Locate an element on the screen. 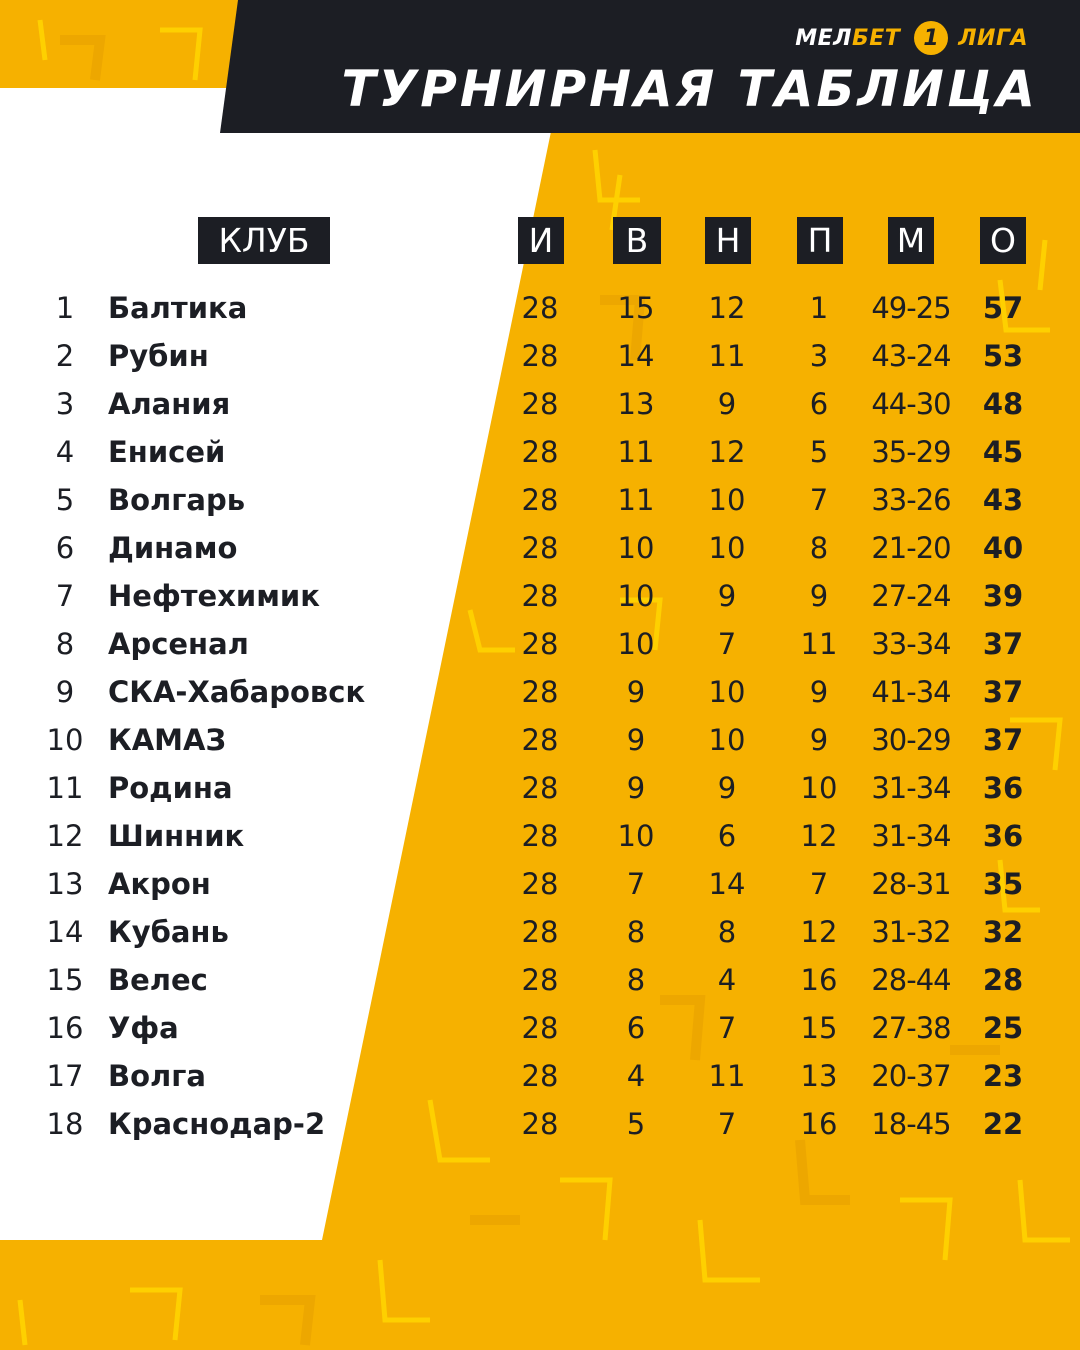 The height and width of the screenshot is (1350, 1080). row-goals: 49-25 is located at coordinates (911, 308).